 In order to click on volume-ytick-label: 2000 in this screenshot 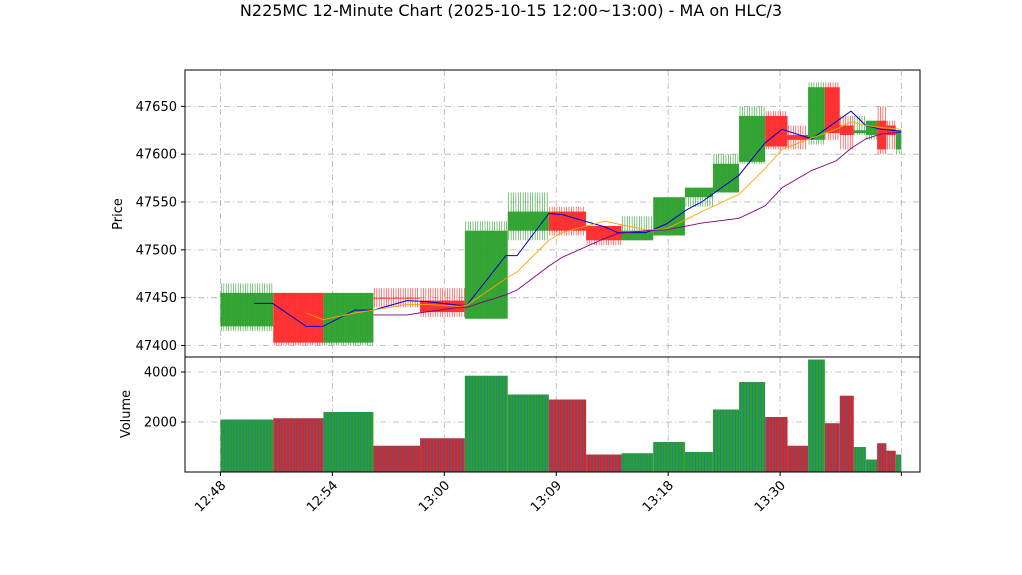, I will do `click(160, 423)`.